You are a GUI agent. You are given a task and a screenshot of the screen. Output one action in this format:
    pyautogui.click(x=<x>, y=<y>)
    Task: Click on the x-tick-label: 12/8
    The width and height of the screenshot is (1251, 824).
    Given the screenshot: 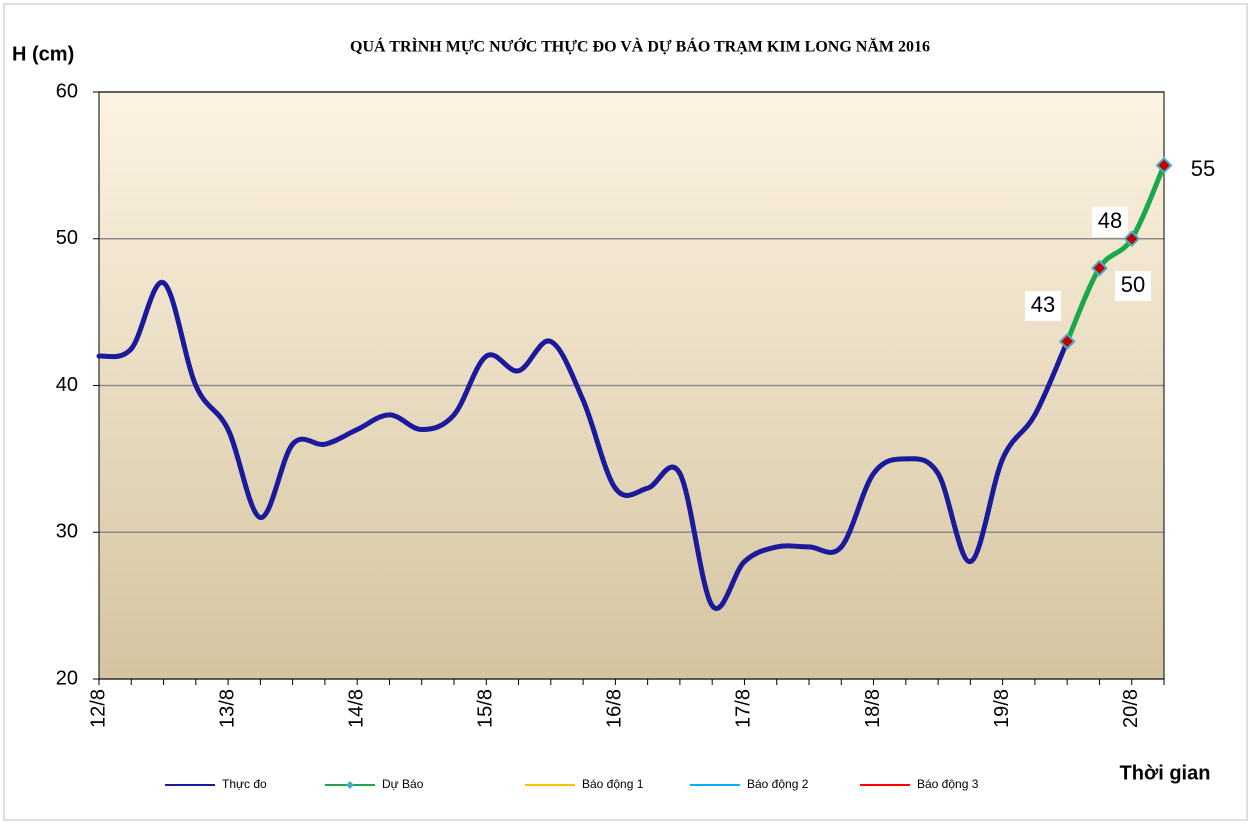 What is the action you would take?
    pyautogui.click(x=98, y=708)
    